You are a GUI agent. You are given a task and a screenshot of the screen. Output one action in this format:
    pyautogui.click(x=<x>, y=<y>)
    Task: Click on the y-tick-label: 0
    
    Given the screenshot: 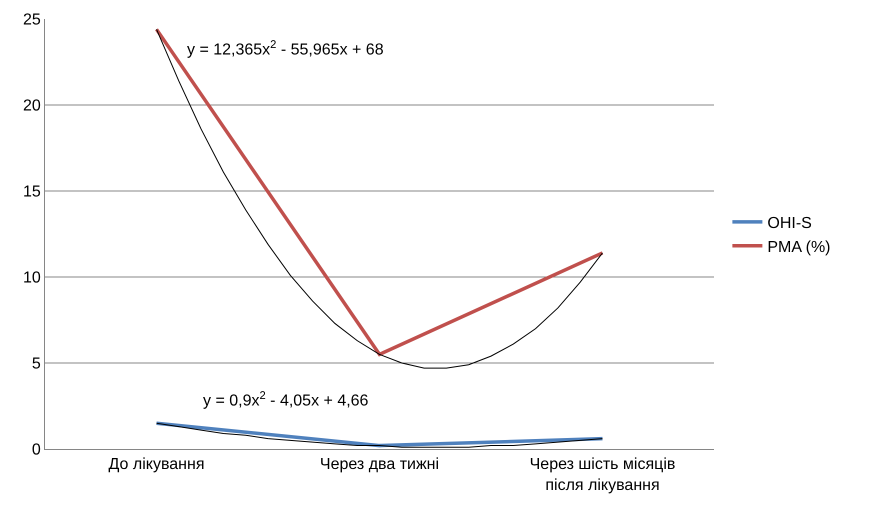 What is the action you would take?
    pyautogui.click(x=36, y=450)
    